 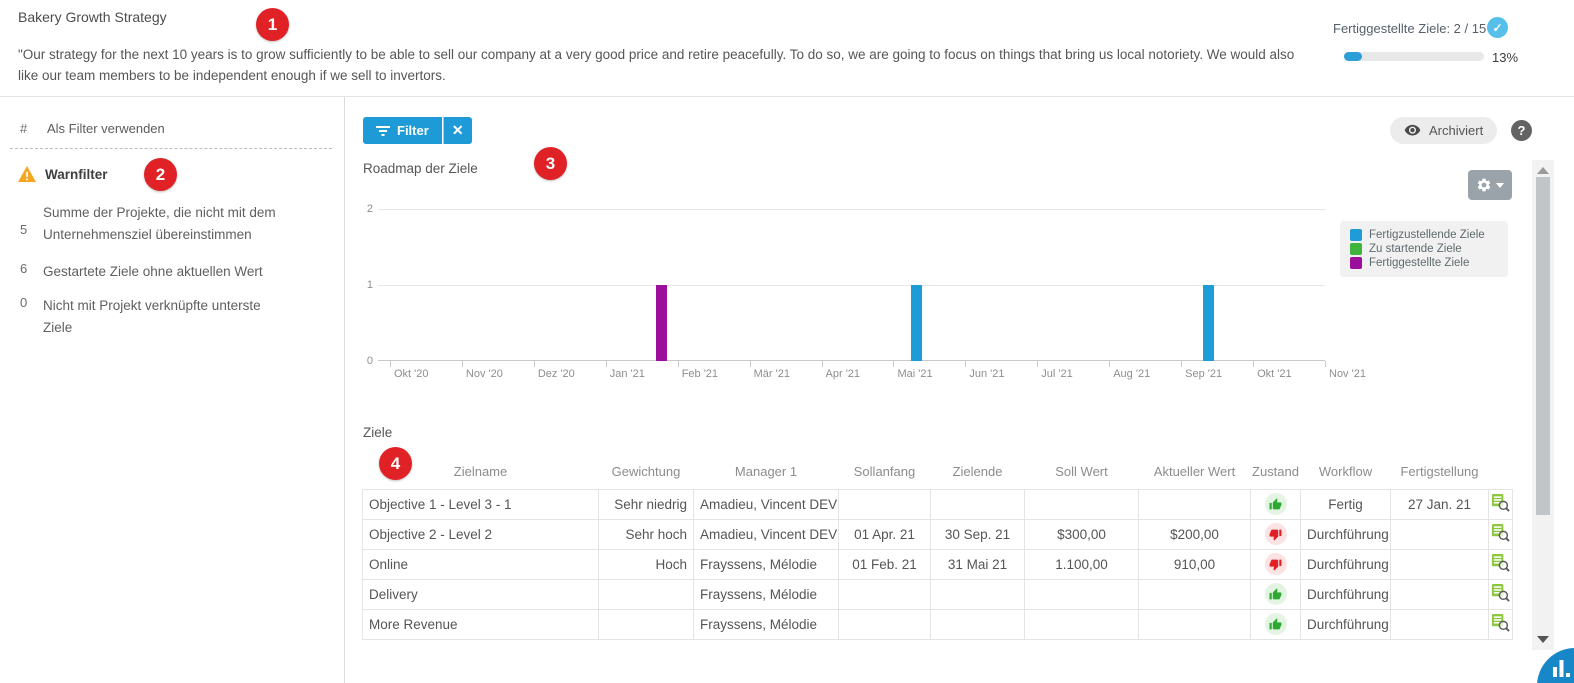 I want to click on col-gewichtung: Gewichtung, so click(x=646, y=472).